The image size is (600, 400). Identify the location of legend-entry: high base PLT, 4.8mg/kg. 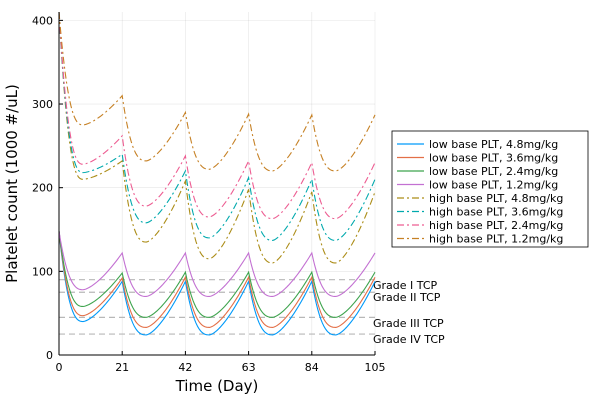
(496, 198).